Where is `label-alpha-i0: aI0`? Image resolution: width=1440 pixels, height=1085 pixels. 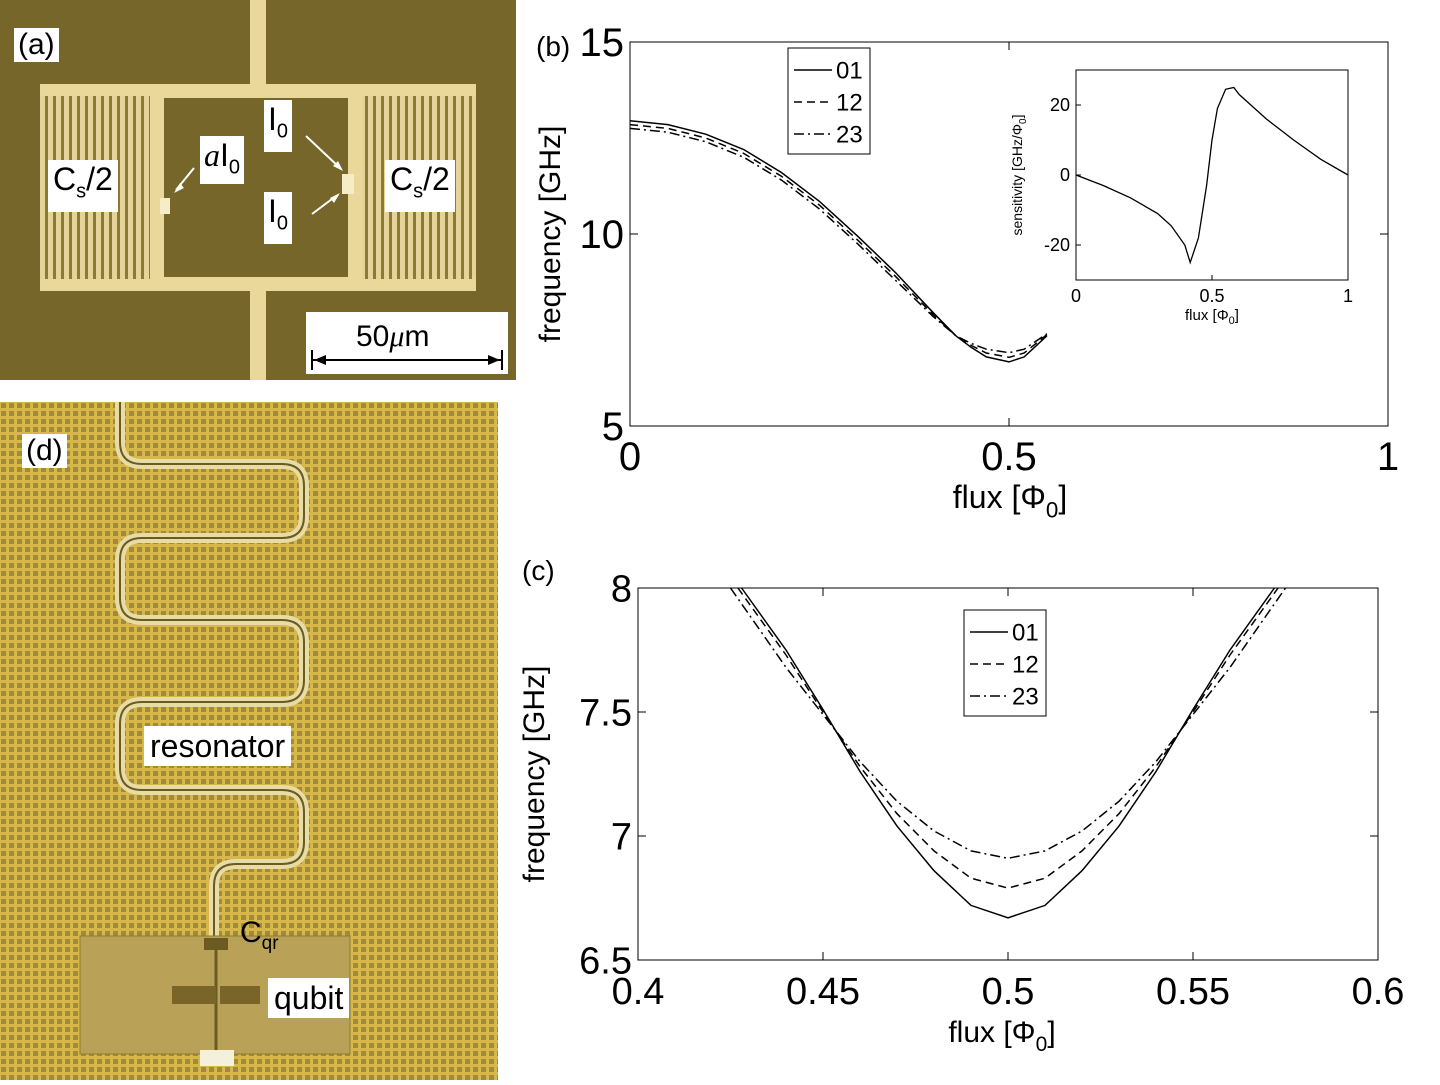
label-alpha-i0: aI0 is located at coordinates (222, 160).